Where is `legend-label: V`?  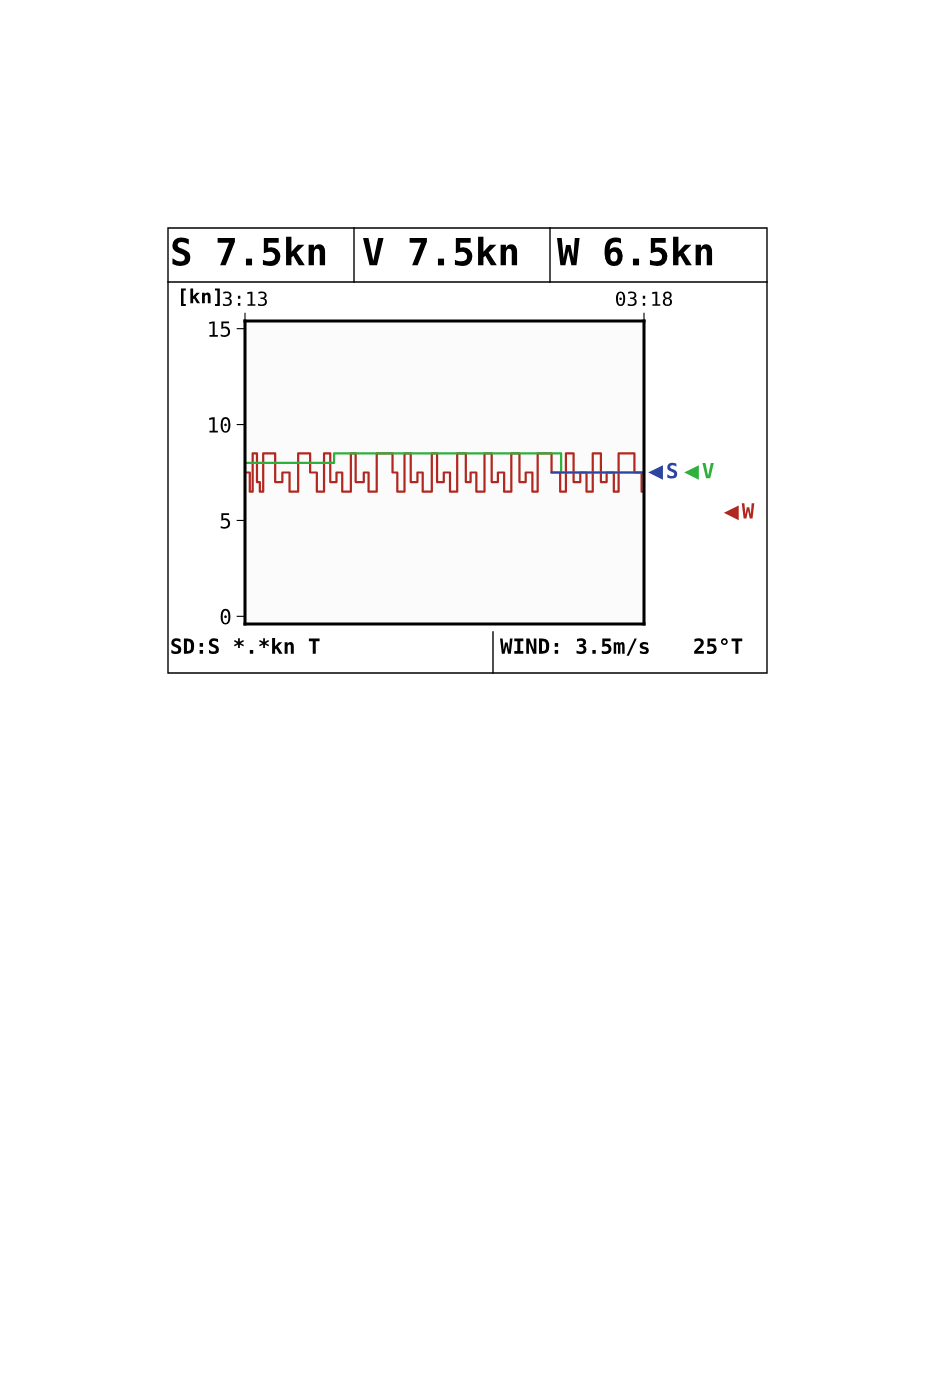 legend-label: V is located at coordinates (708, 471).